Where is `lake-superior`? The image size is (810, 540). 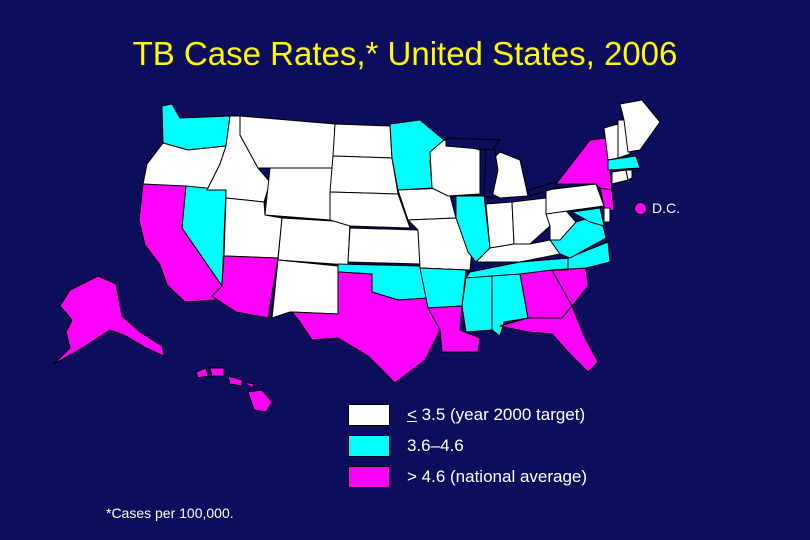
lake-superior is located at coordinates (473, 144).